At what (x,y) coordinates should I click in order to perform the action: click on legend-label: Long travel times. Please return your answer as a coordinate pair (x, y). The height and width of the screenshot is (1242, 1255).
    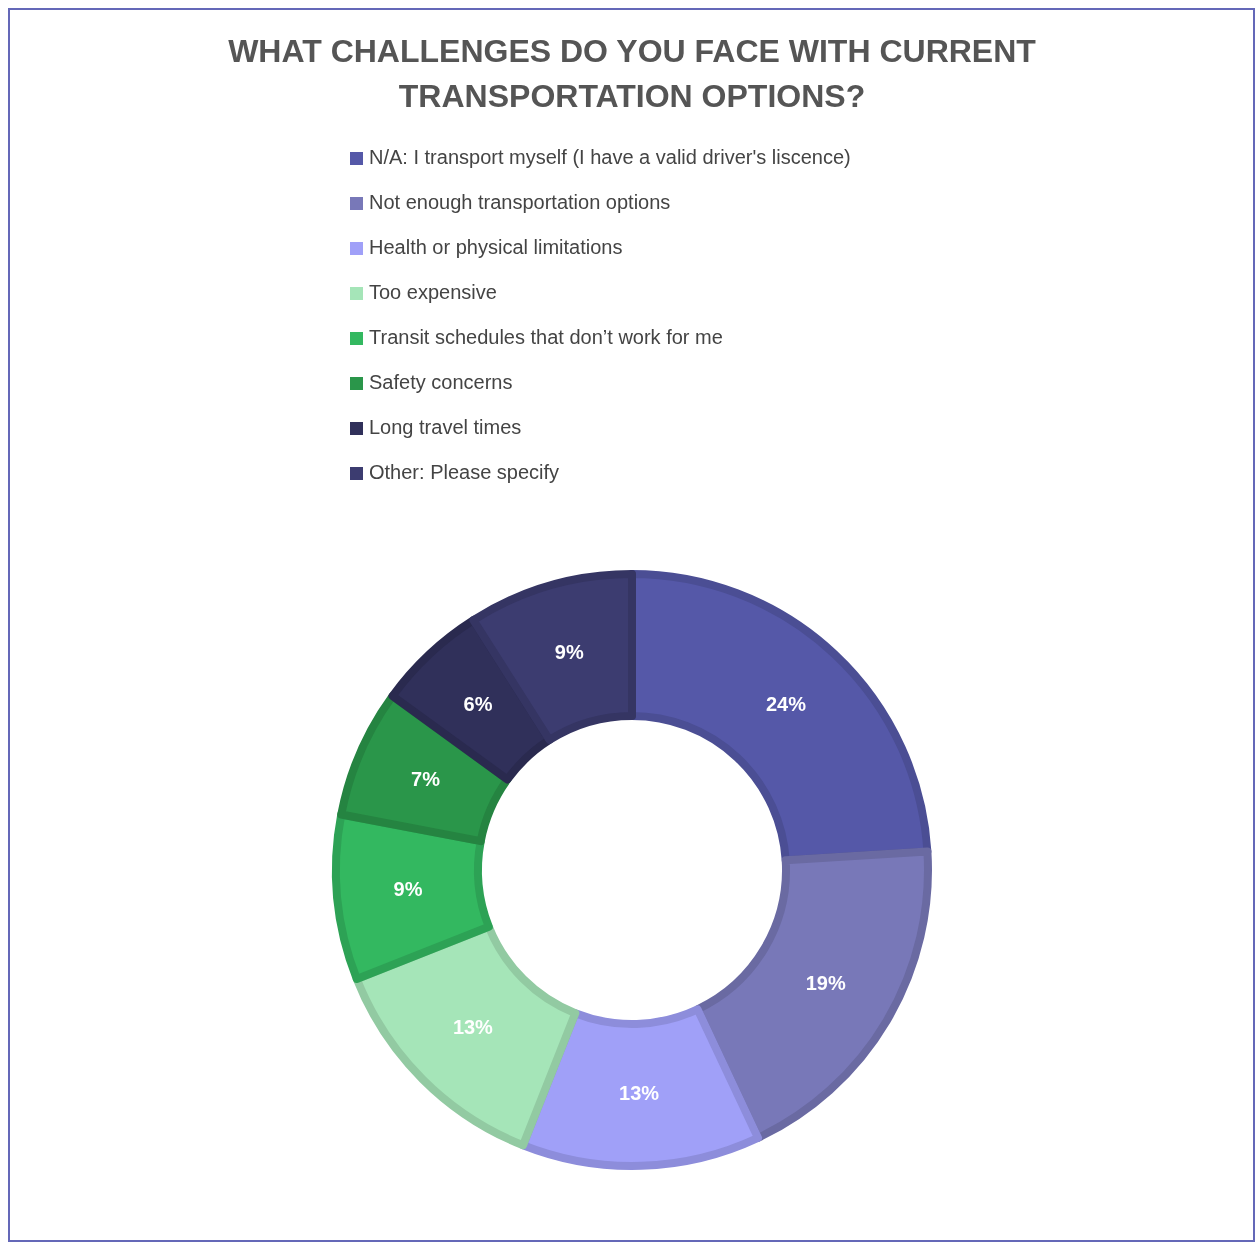
    Looking at the image, I should click on (445, 427).